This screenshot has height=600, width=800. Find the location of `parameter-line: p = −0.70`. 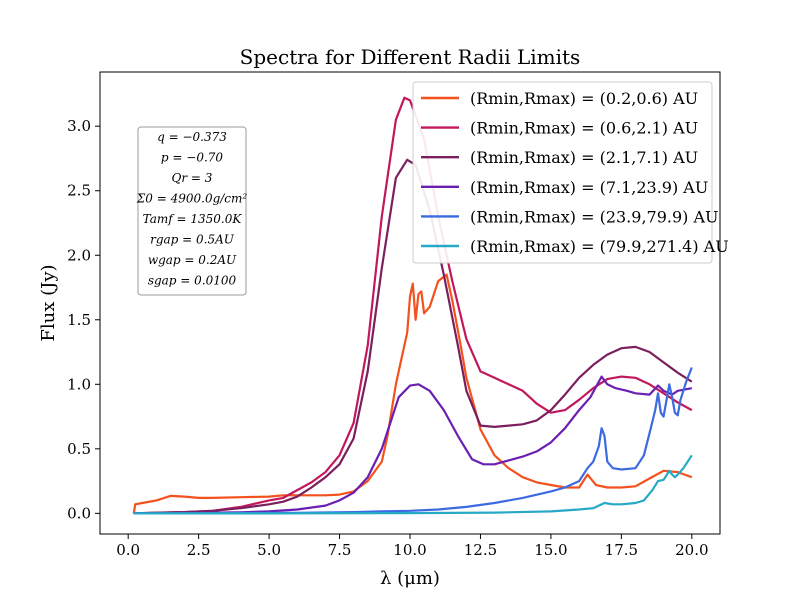

parameter-line: p = −0.70 is located at coordinates (192, 158).